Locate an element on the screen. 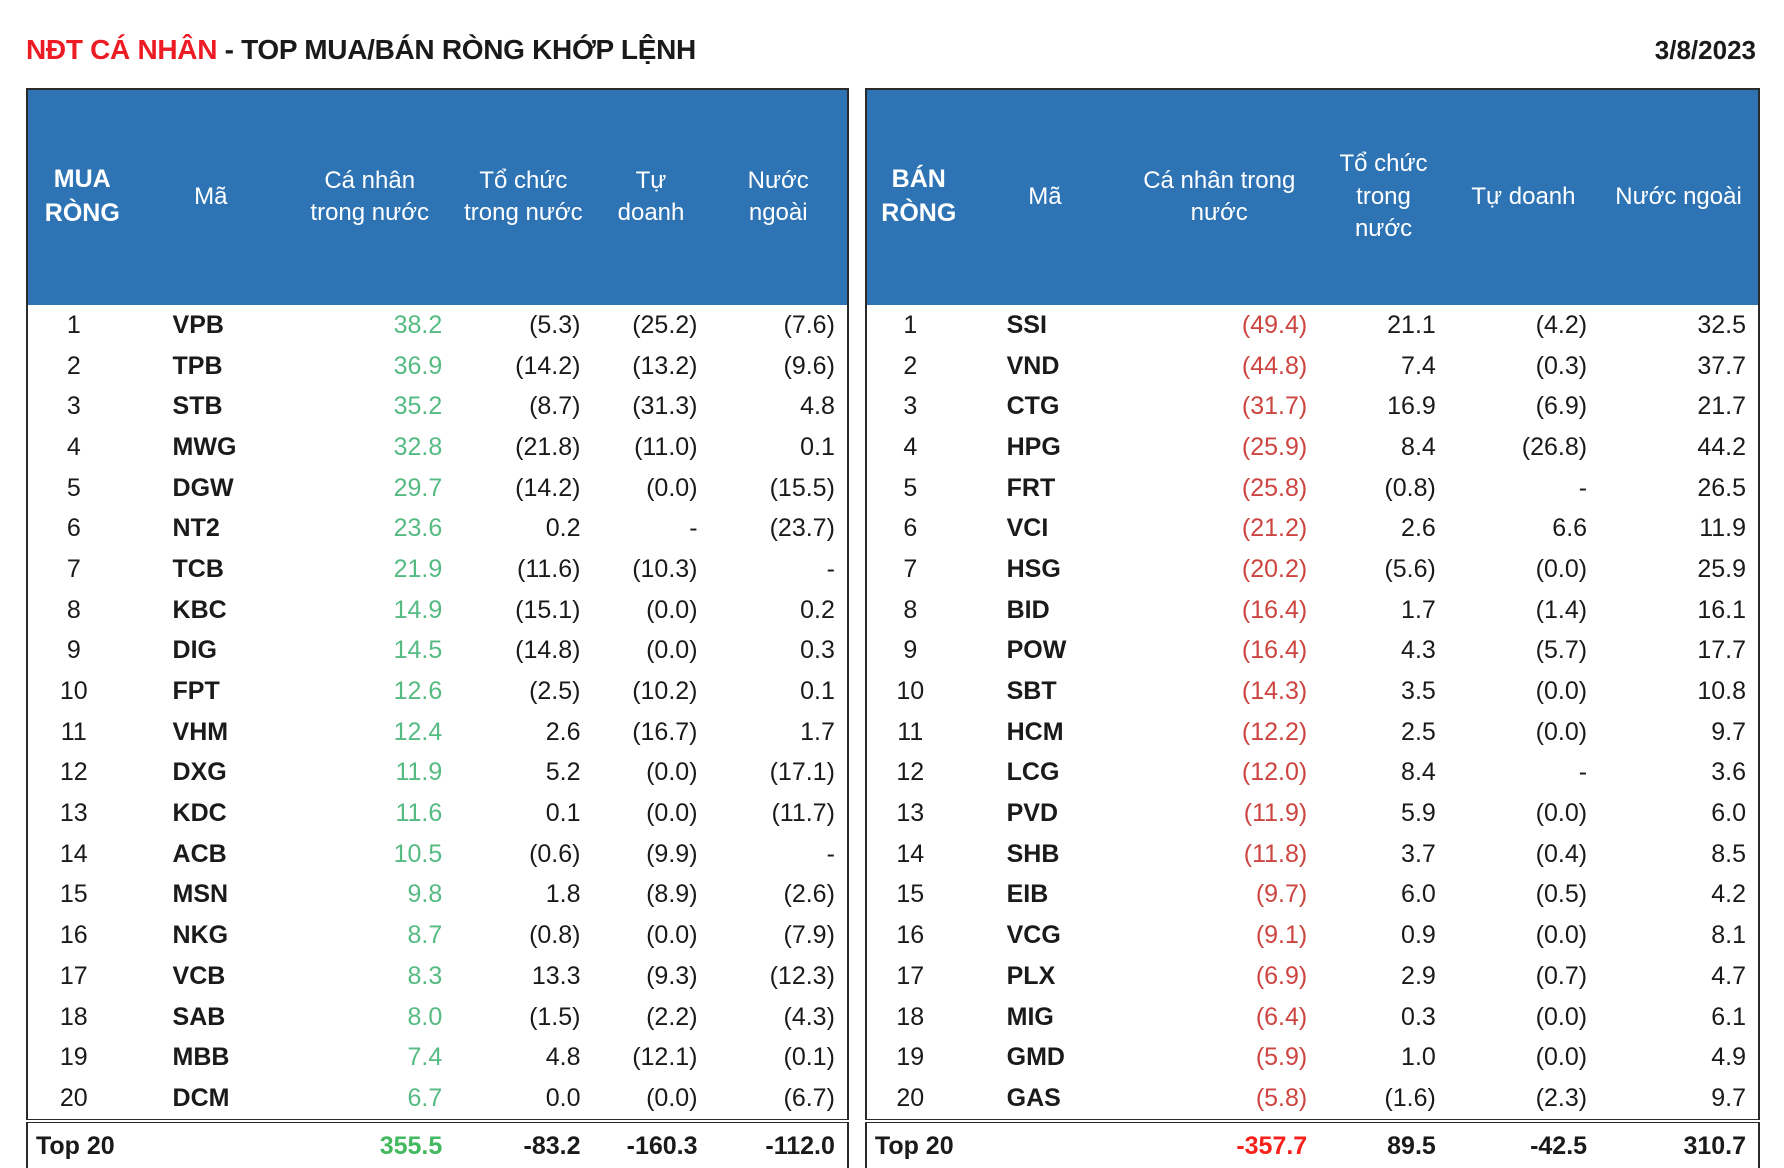 This screenshot has width=1784, height=1168. table-row: 20 DCM 6.7 0.0 (0.0) (6.7) is located at coordinates (437, 1099).